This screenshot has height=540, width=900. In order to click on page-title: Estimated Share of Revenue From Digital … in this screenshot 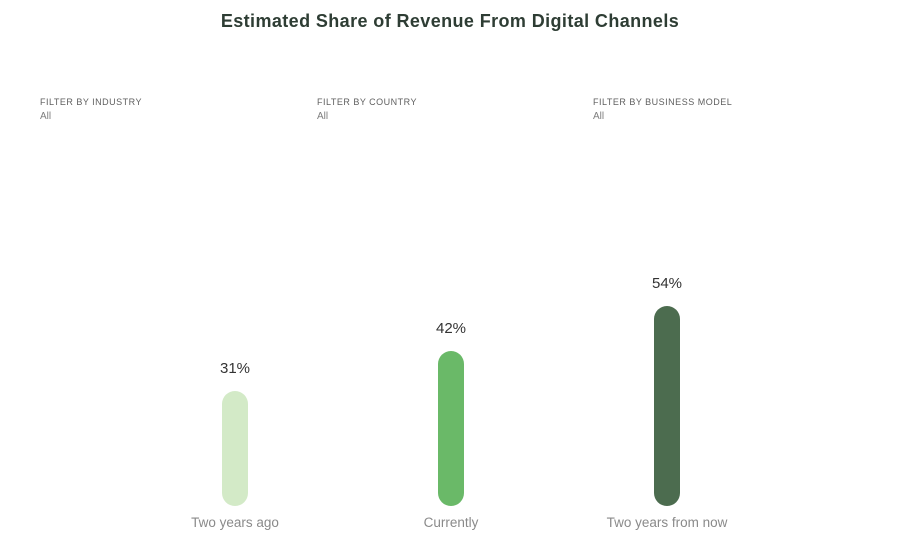, I will do `click(450, 21)`.